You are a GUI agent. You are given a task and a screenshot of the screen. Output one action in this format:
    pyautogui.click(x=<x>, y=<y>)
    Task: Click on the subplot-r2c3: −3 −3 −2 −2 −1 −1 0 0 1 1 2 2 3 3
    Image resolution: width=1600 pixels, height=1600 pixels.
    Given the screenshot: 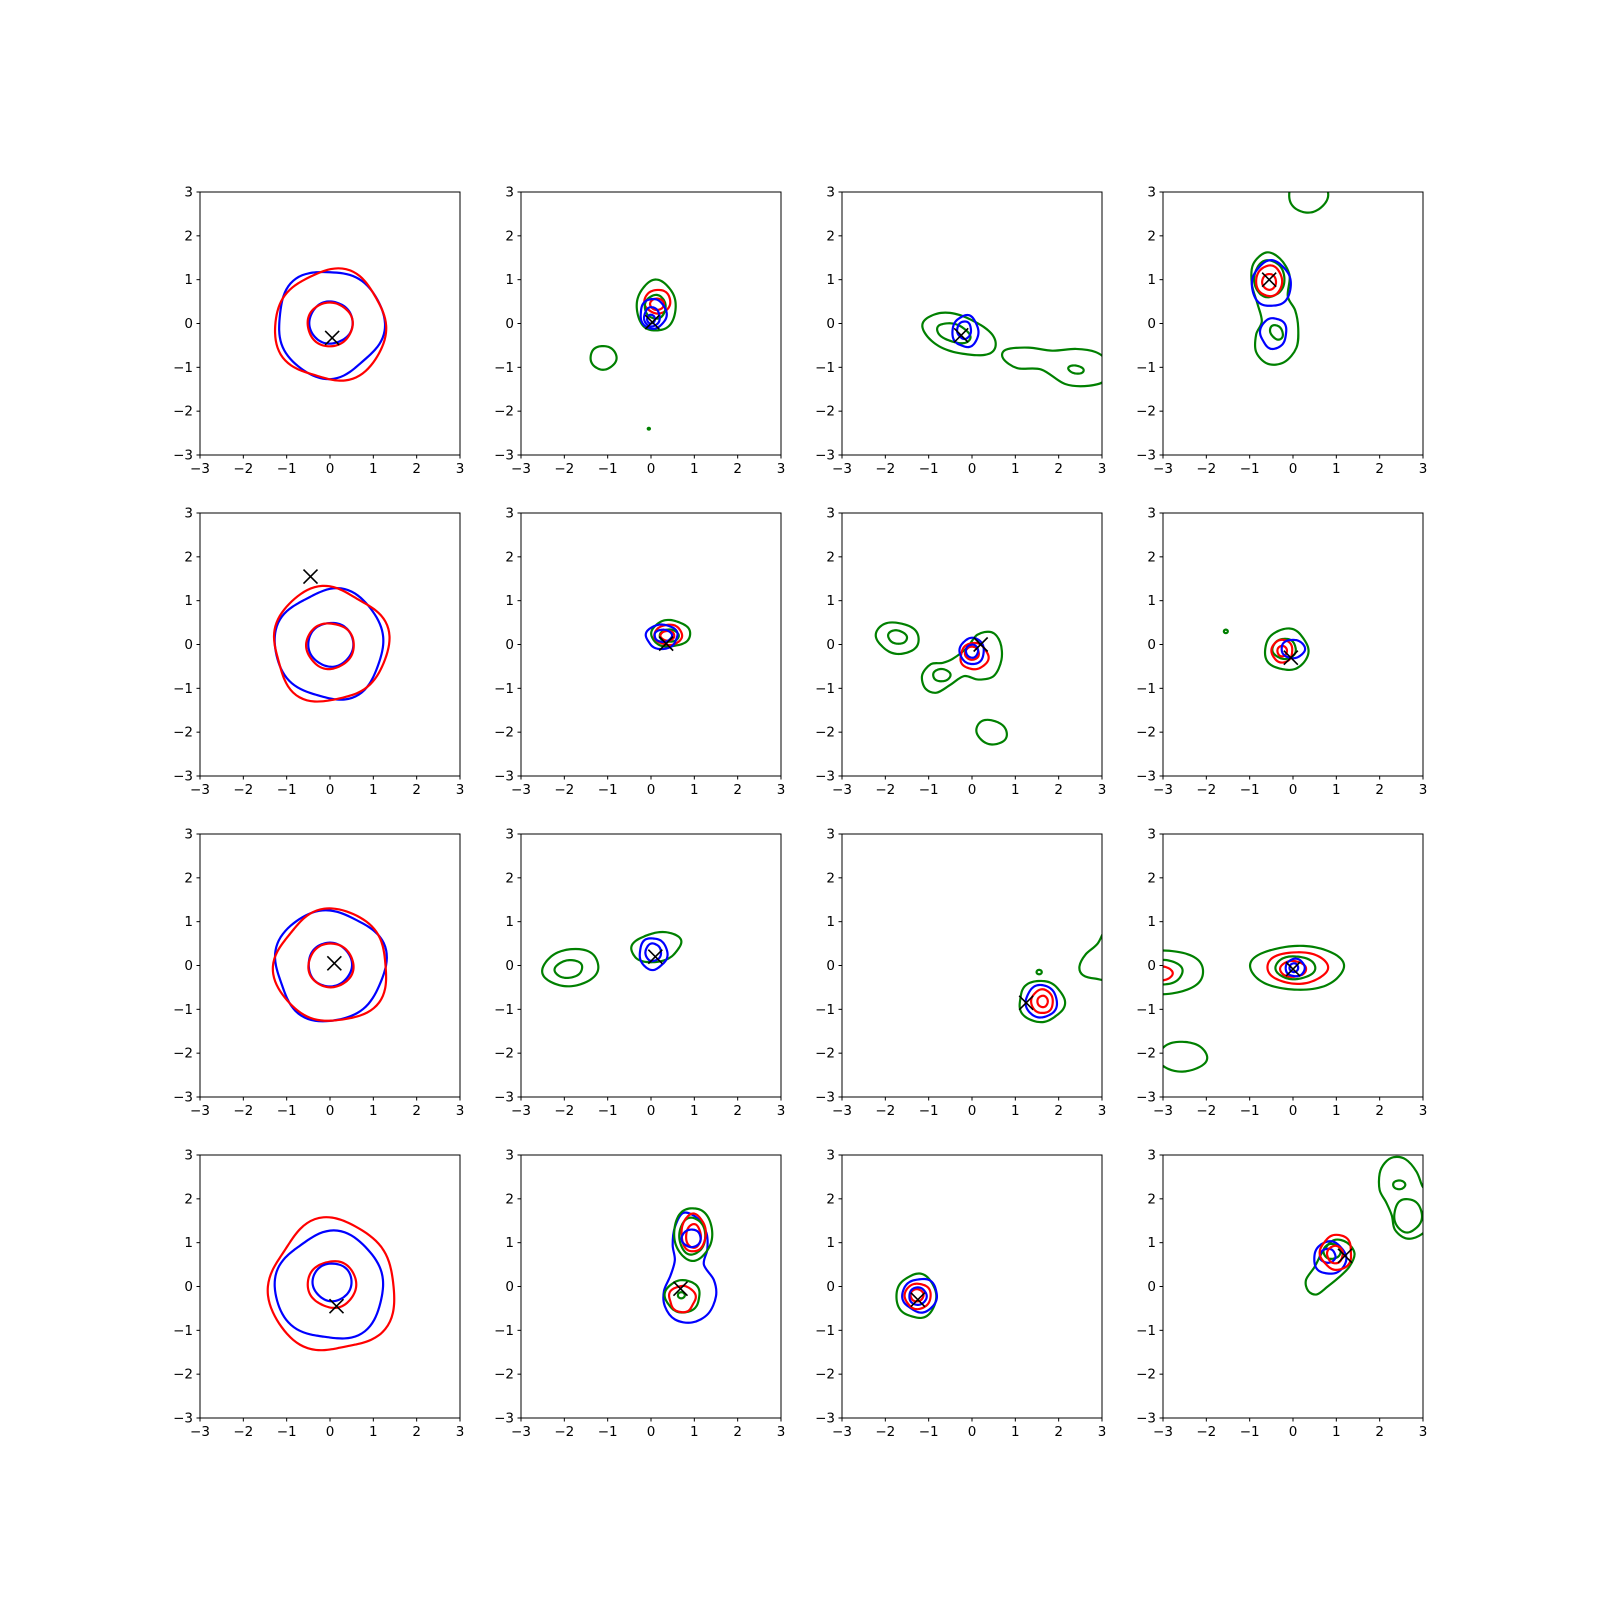 What is the action you would take?
    pyautogui.click(x=1293, y=975)
    